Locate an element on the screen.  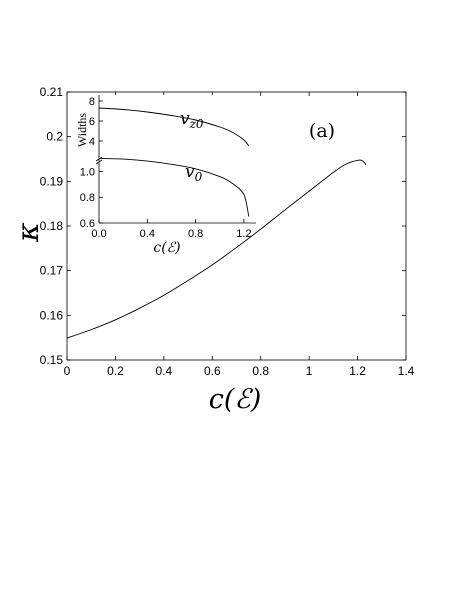
main-x-tick-label: 0.6 is located at coordinates (212, 371).